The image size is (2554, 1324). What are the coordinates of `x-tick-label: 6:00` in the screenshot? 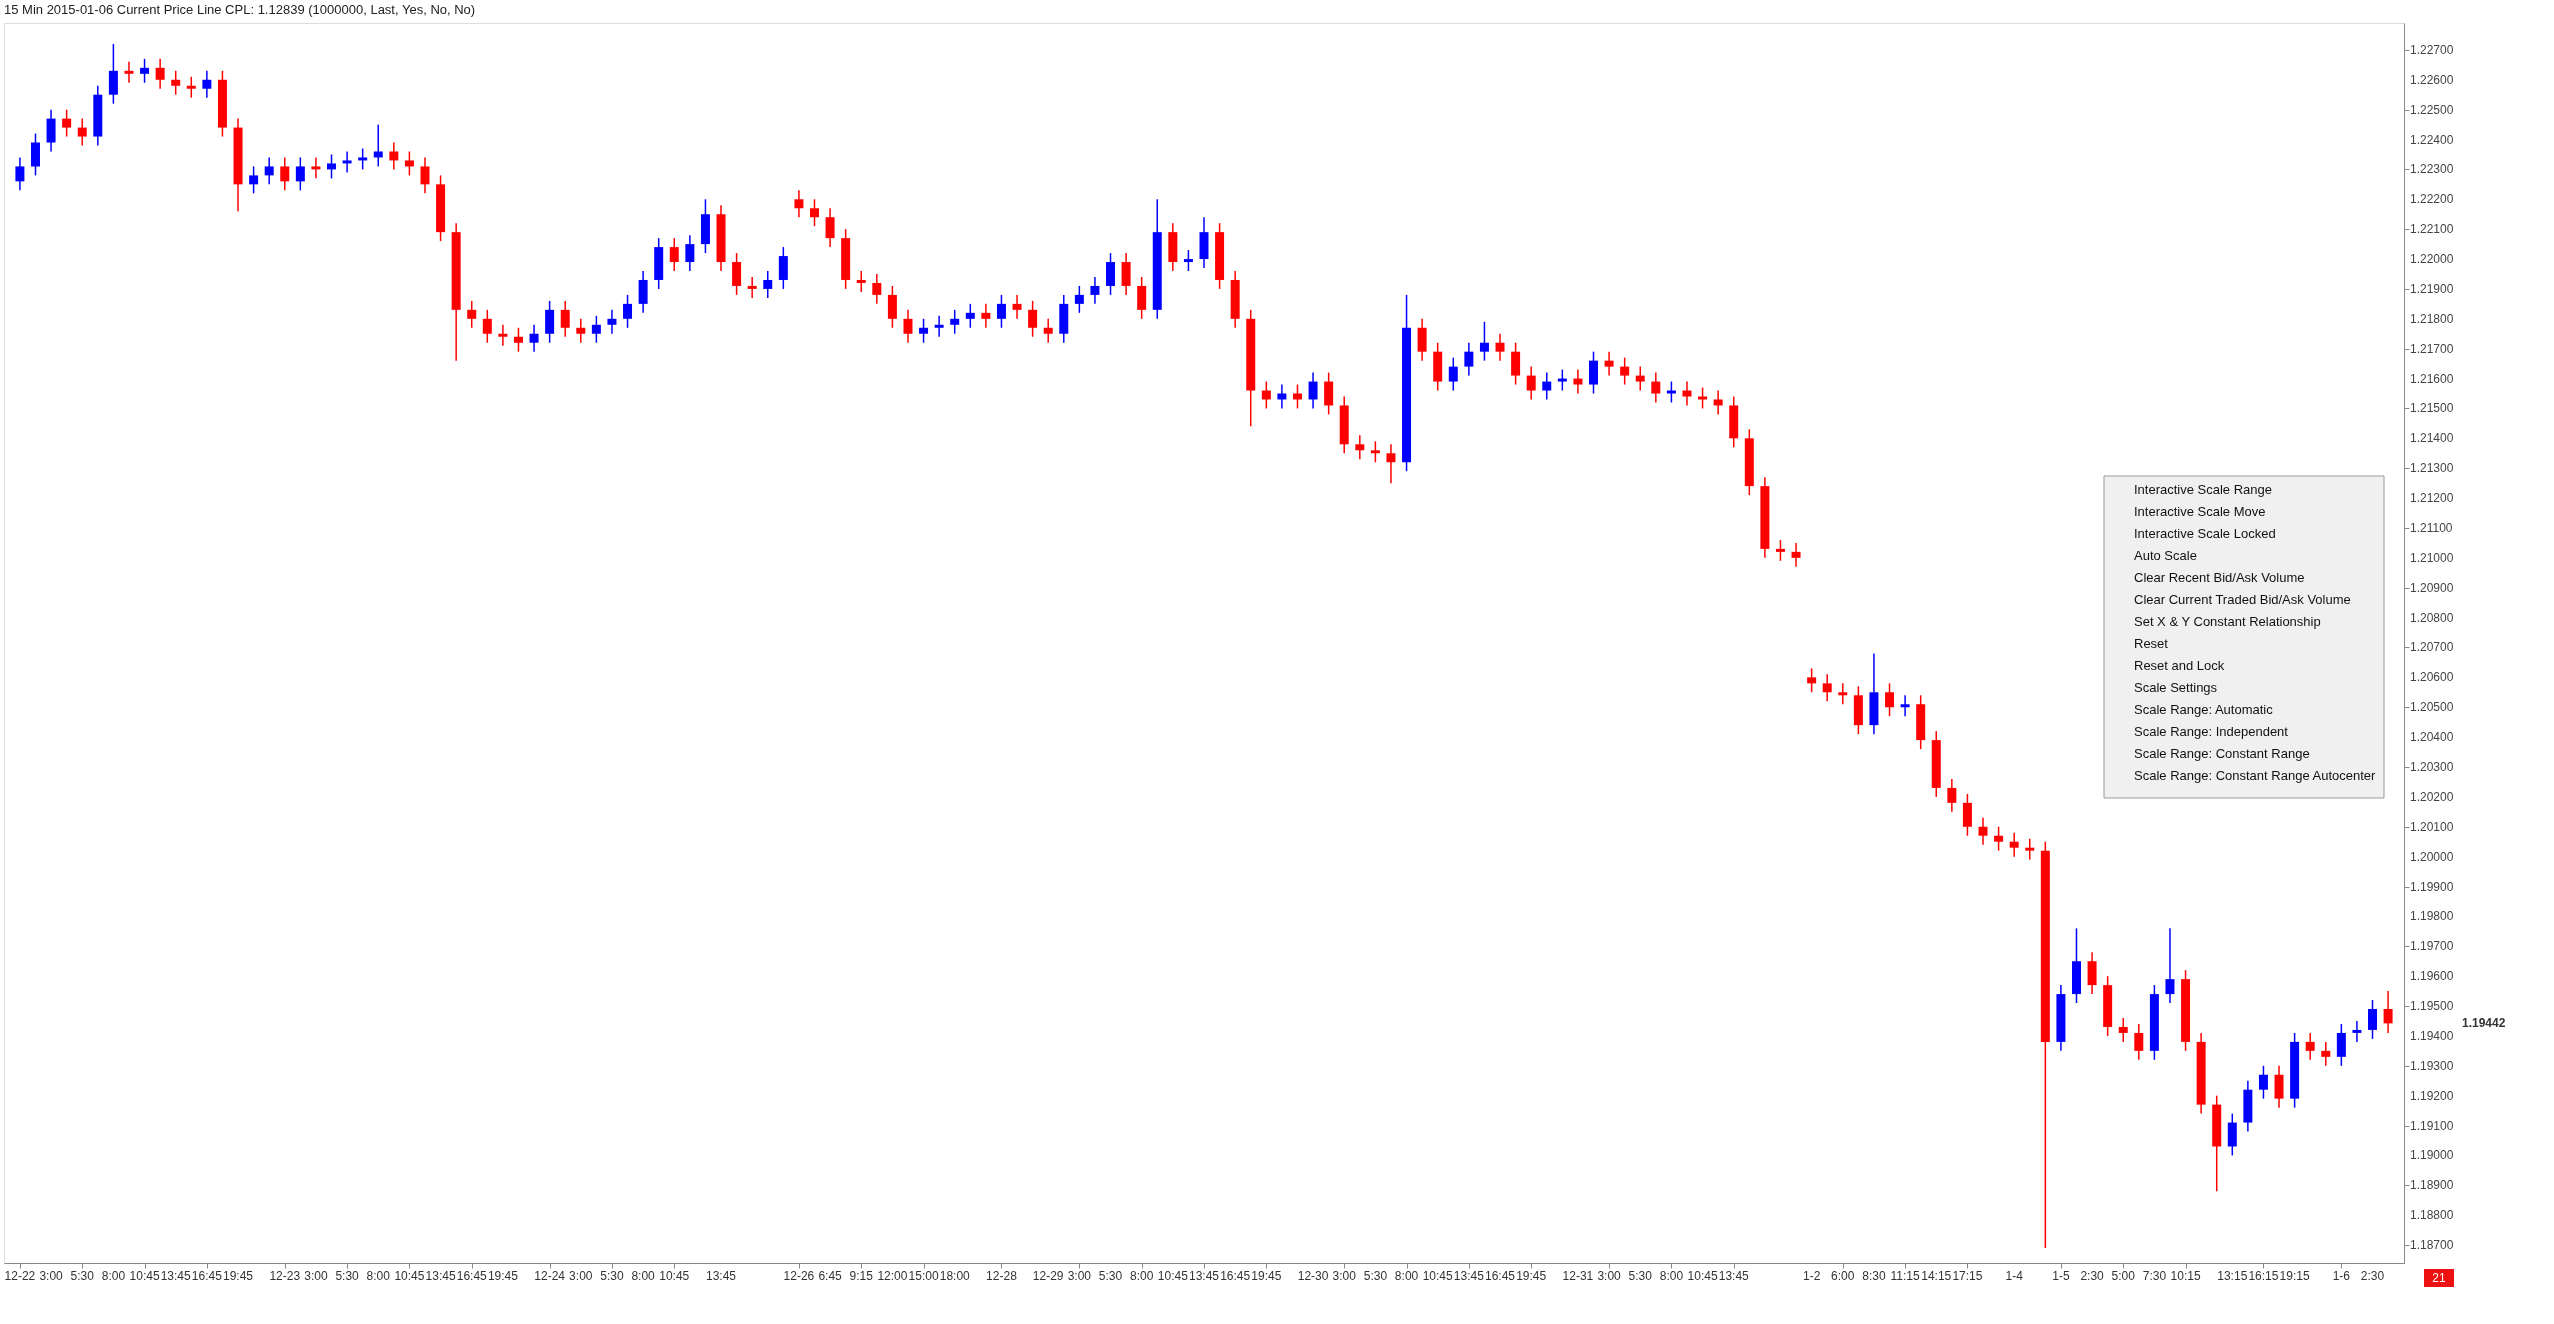 It's located at (1843, 1276).